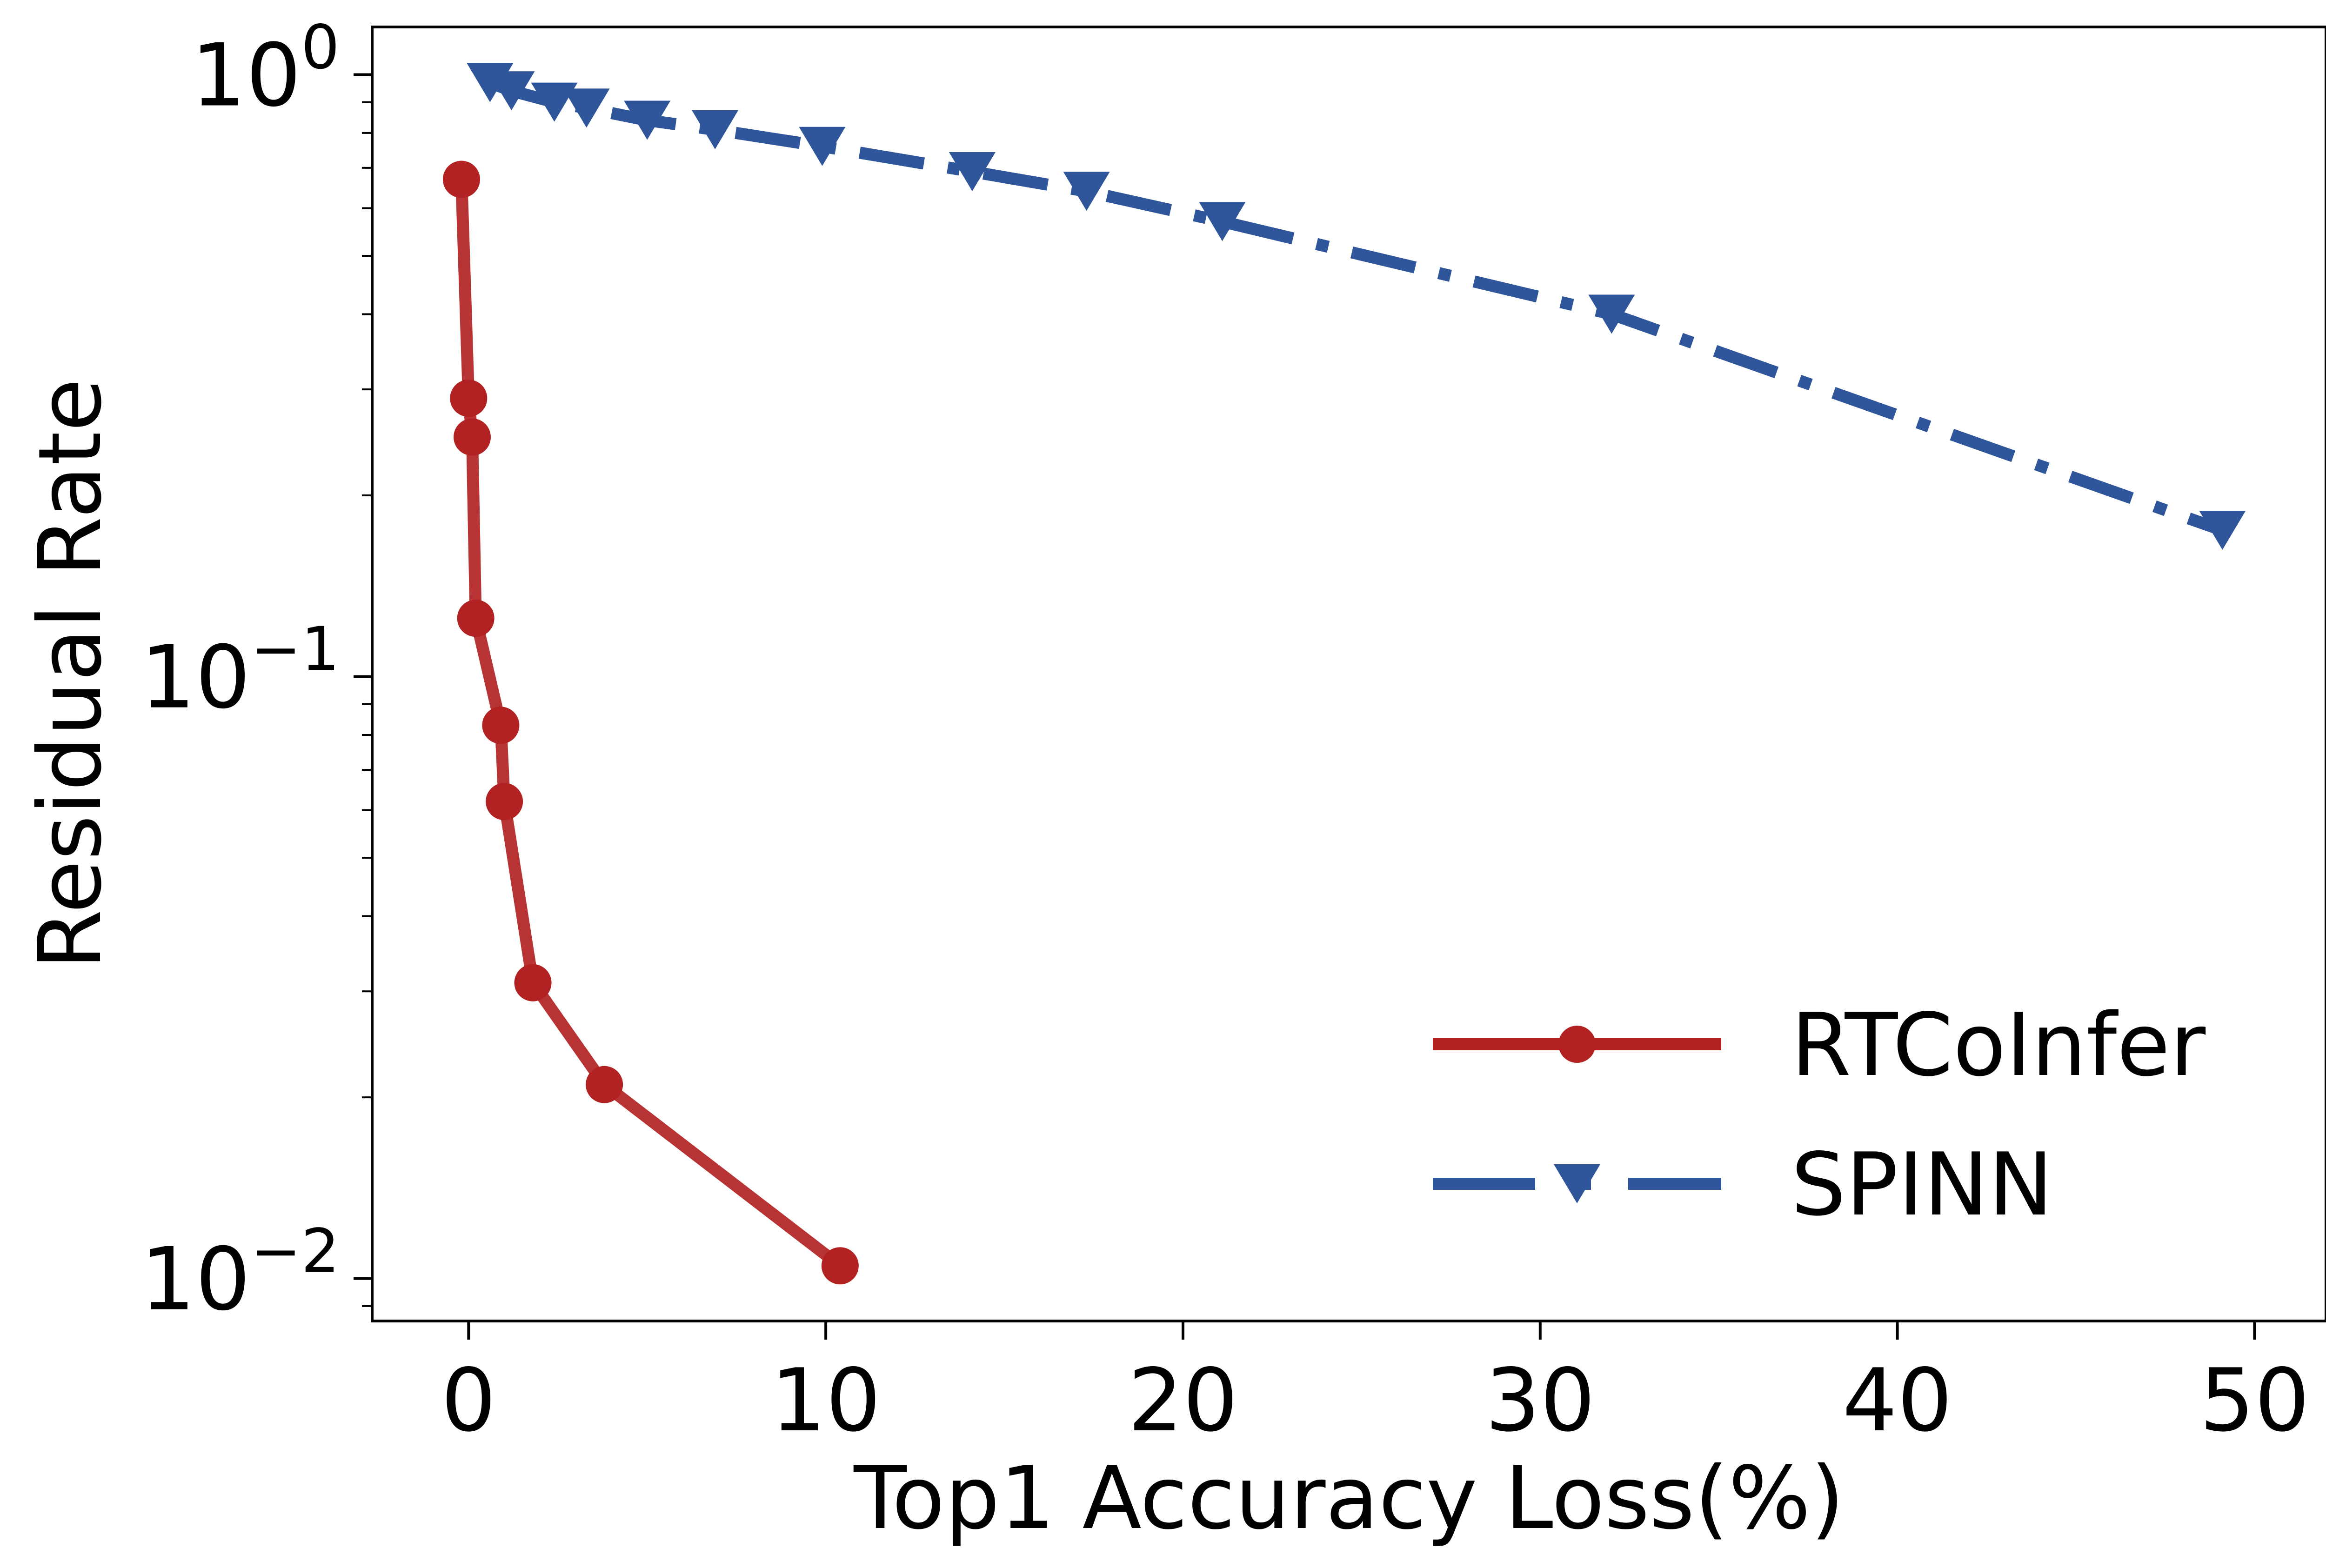  What do you see at coordinates (2254, 1400) in the screenshot?
I see `x-tick-label: 50` at bounding box center [2254, 1400].